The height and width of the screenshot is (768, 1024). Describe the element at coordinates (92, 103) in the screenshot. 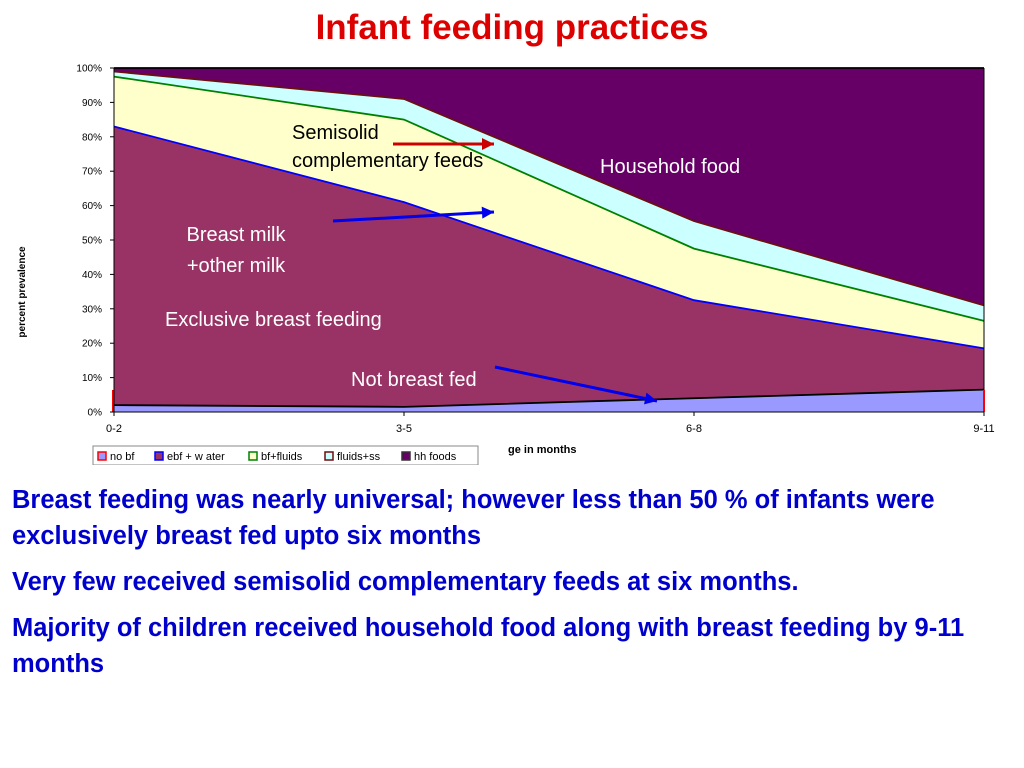

I see `y-tick-label: 90%` at that location.